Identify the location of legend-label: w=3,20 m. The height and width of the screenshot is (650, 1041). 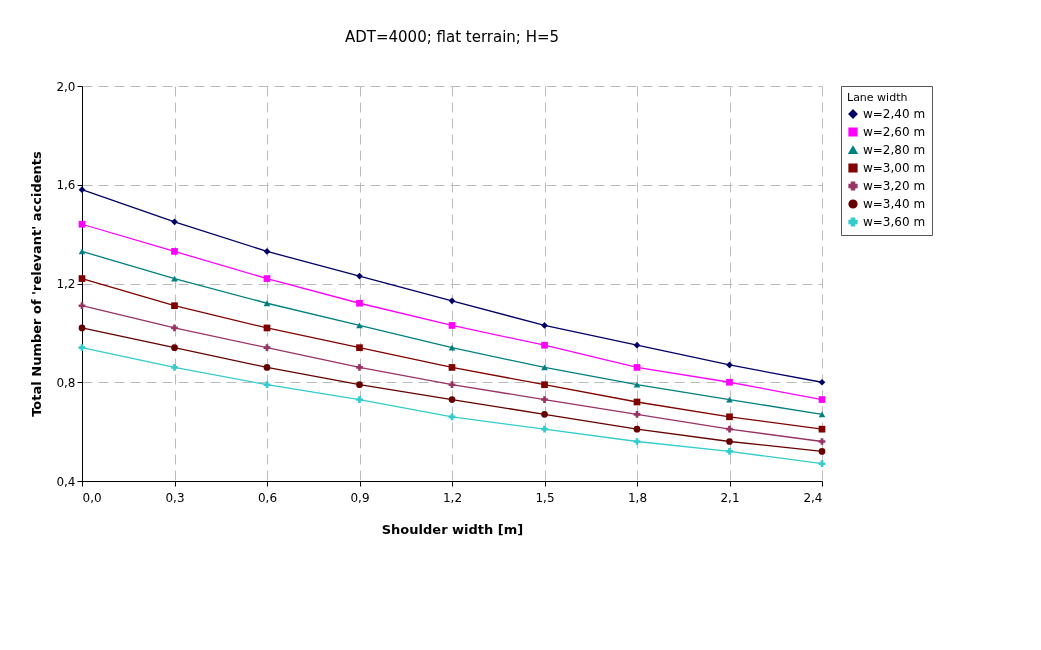
(894, 186).